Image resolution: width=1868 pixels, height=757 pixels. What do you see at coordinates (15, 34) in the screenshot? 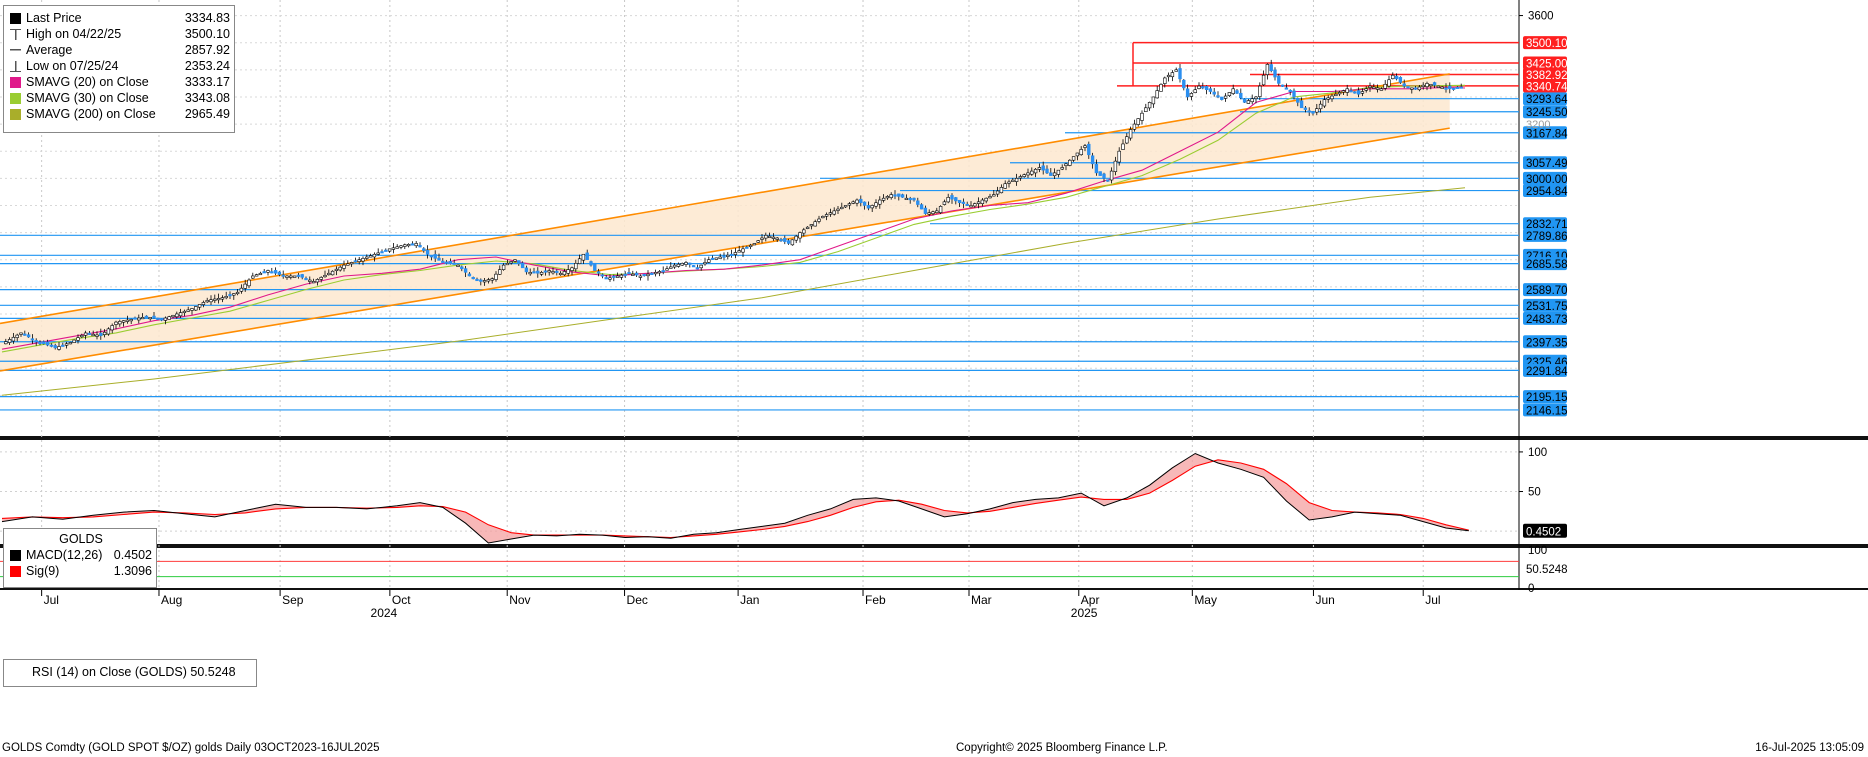
I see `tee-icon` at bounding box center [15, 34].